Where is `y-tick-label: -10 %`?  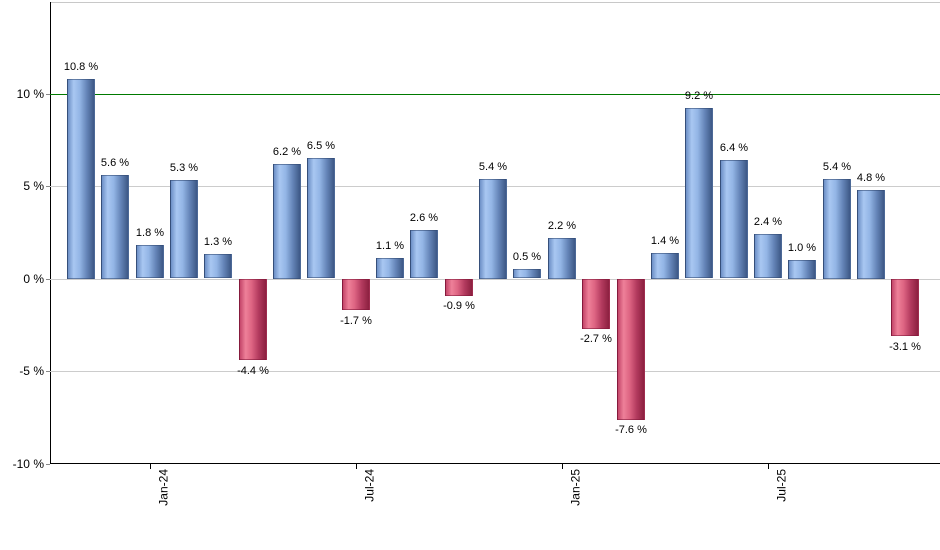 y-tick-label: -10 % is located at coordinates (28, 464).